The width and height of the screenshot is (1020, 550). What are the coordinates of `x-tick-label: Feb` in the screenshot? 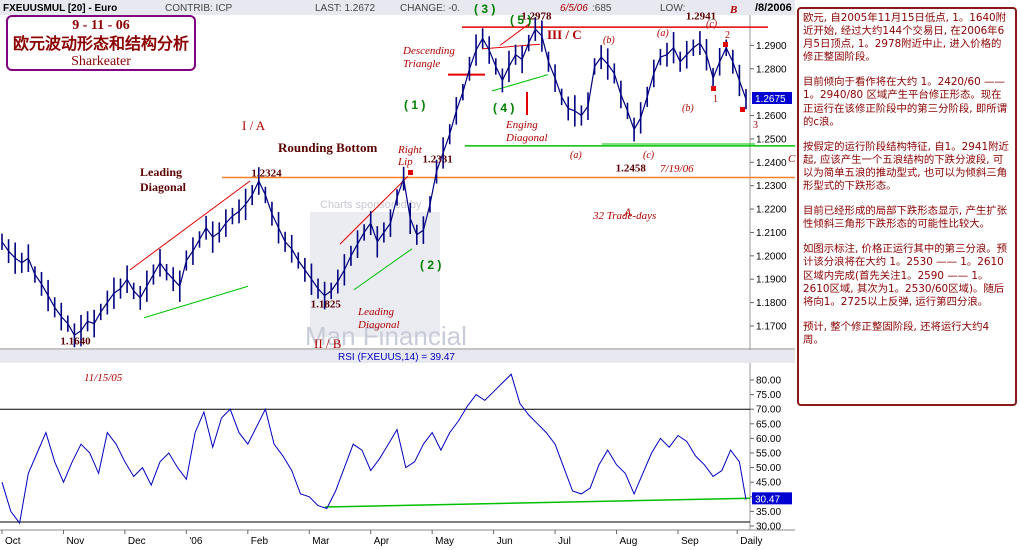 It's located at (260, 541).